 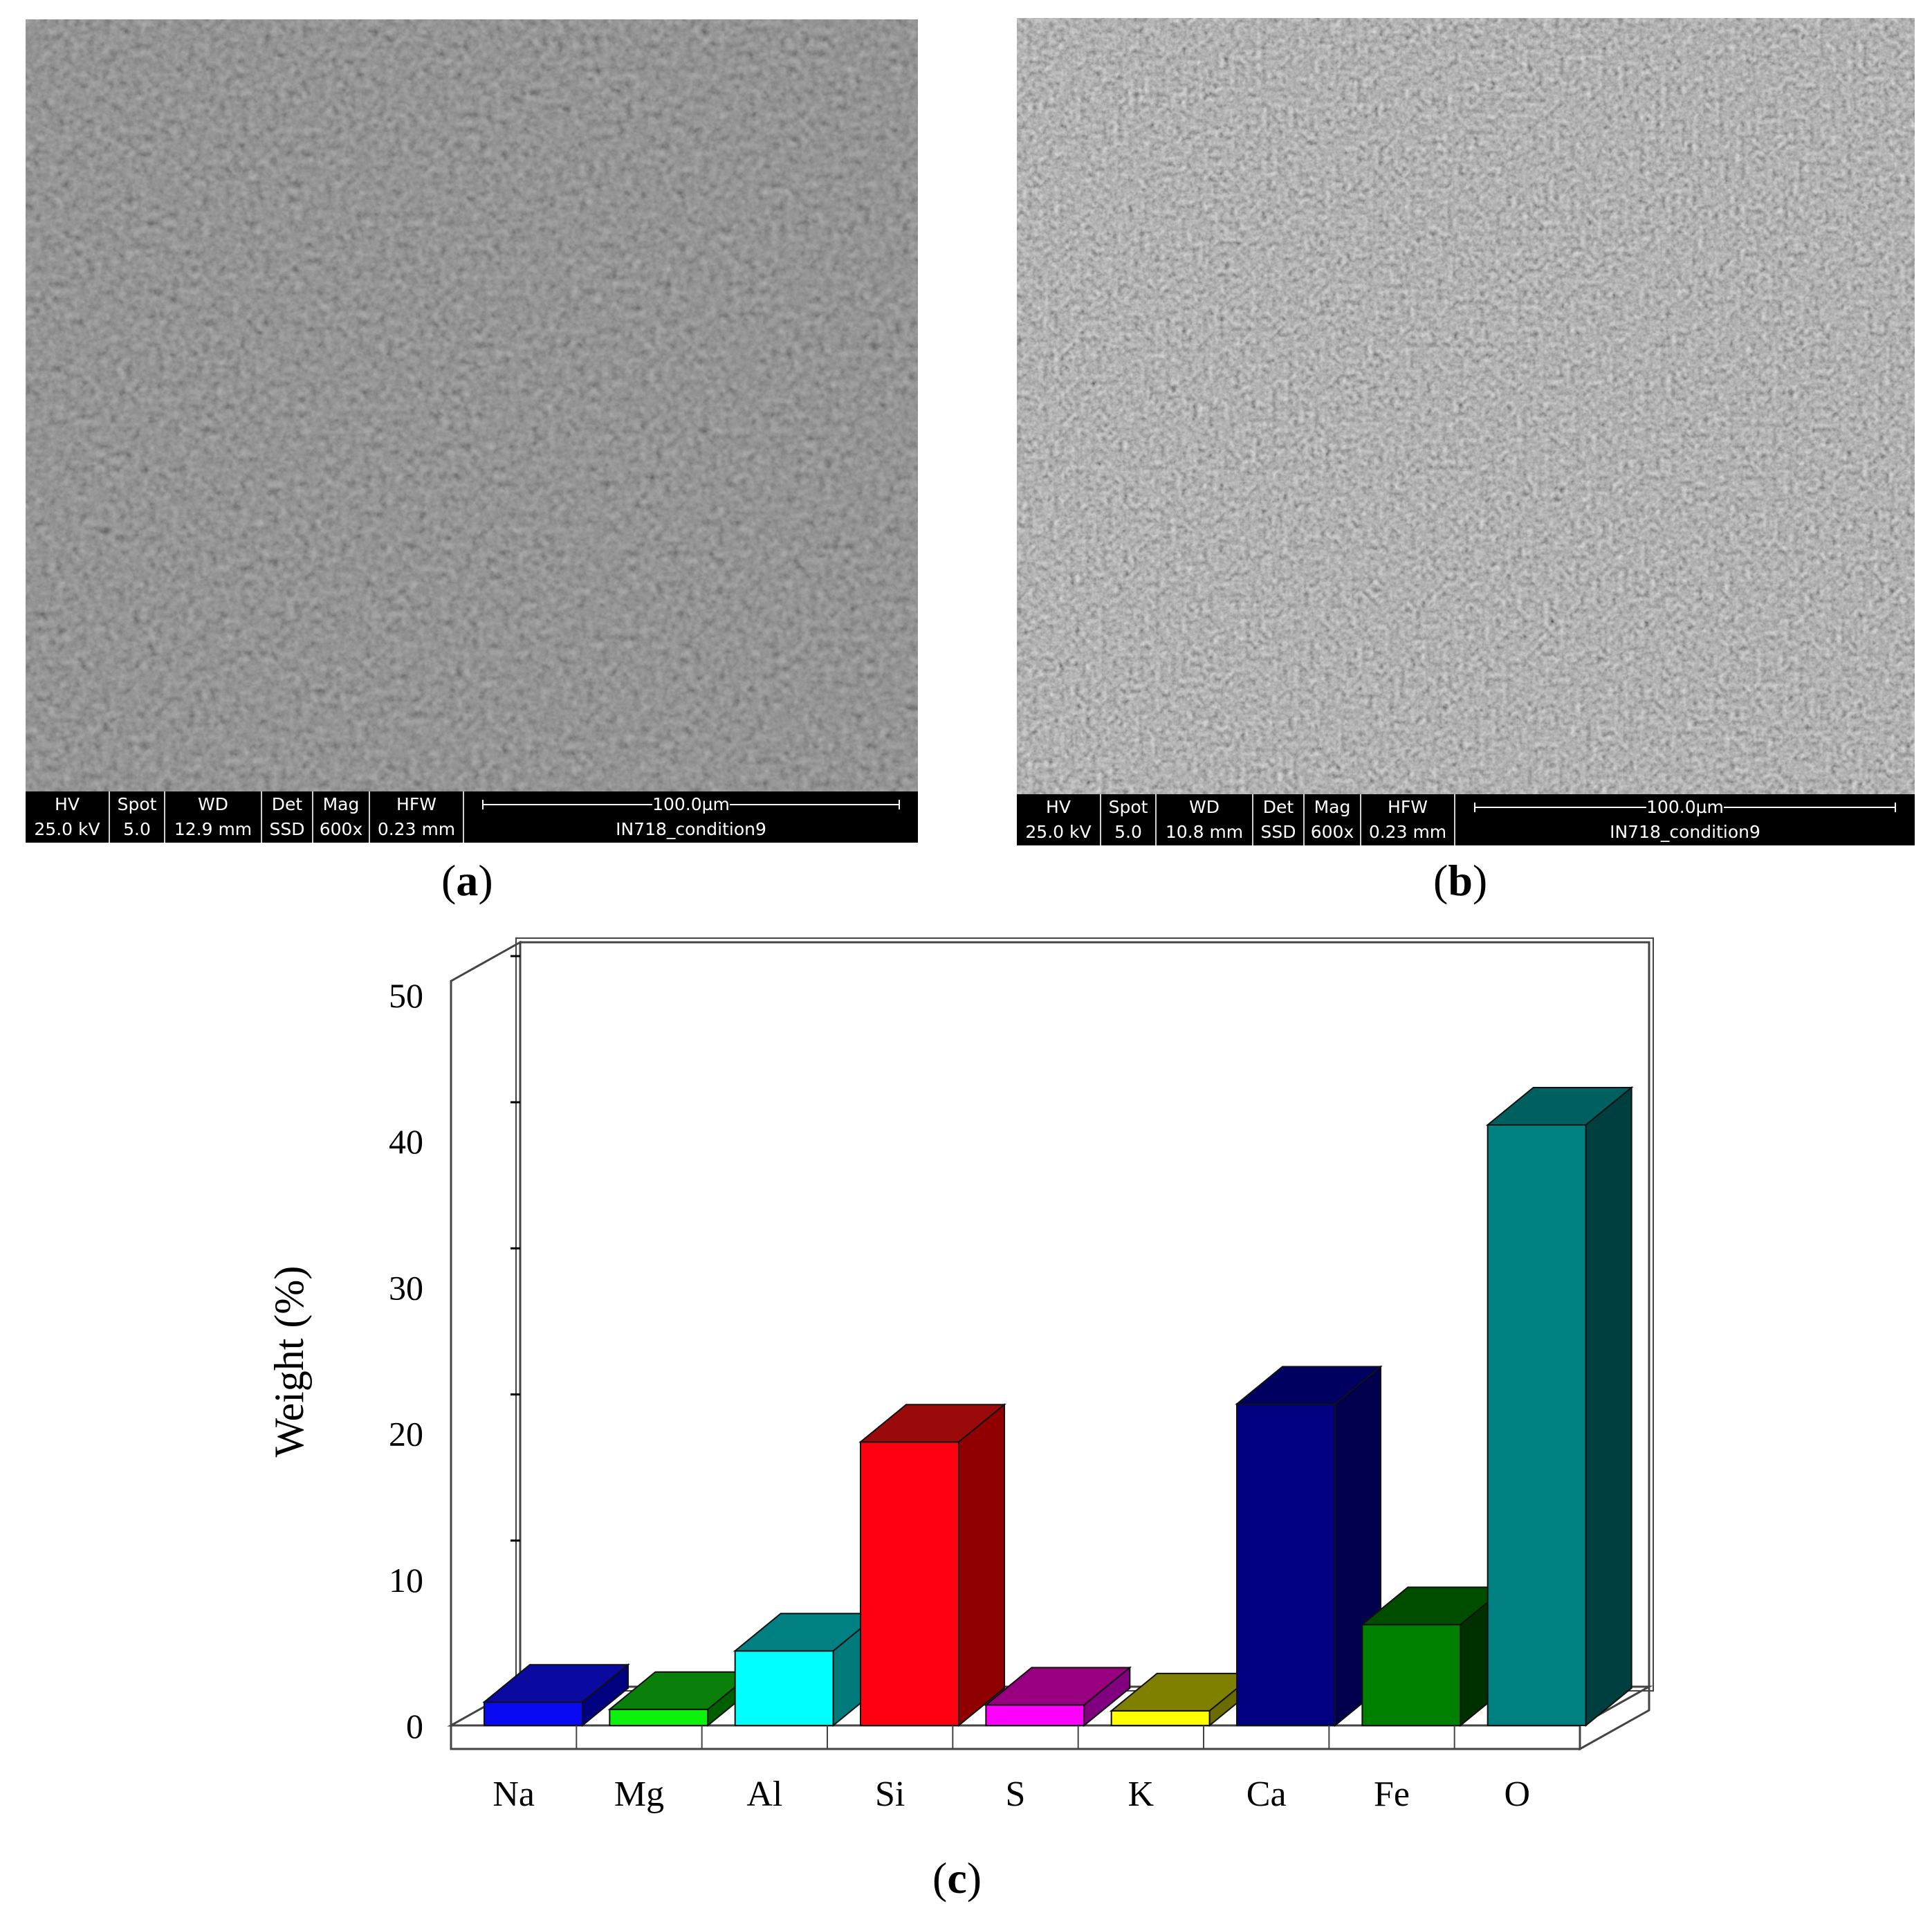 I want to click on y-tick-label: 40, so click(x=406, y=1141).